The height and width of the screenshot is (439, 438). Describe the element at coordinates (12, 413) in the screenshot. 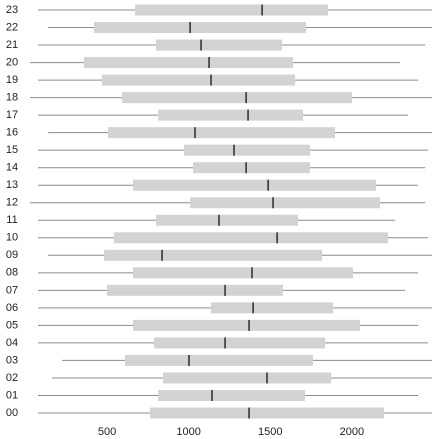

I see `y-tick-label: 00` at that location.